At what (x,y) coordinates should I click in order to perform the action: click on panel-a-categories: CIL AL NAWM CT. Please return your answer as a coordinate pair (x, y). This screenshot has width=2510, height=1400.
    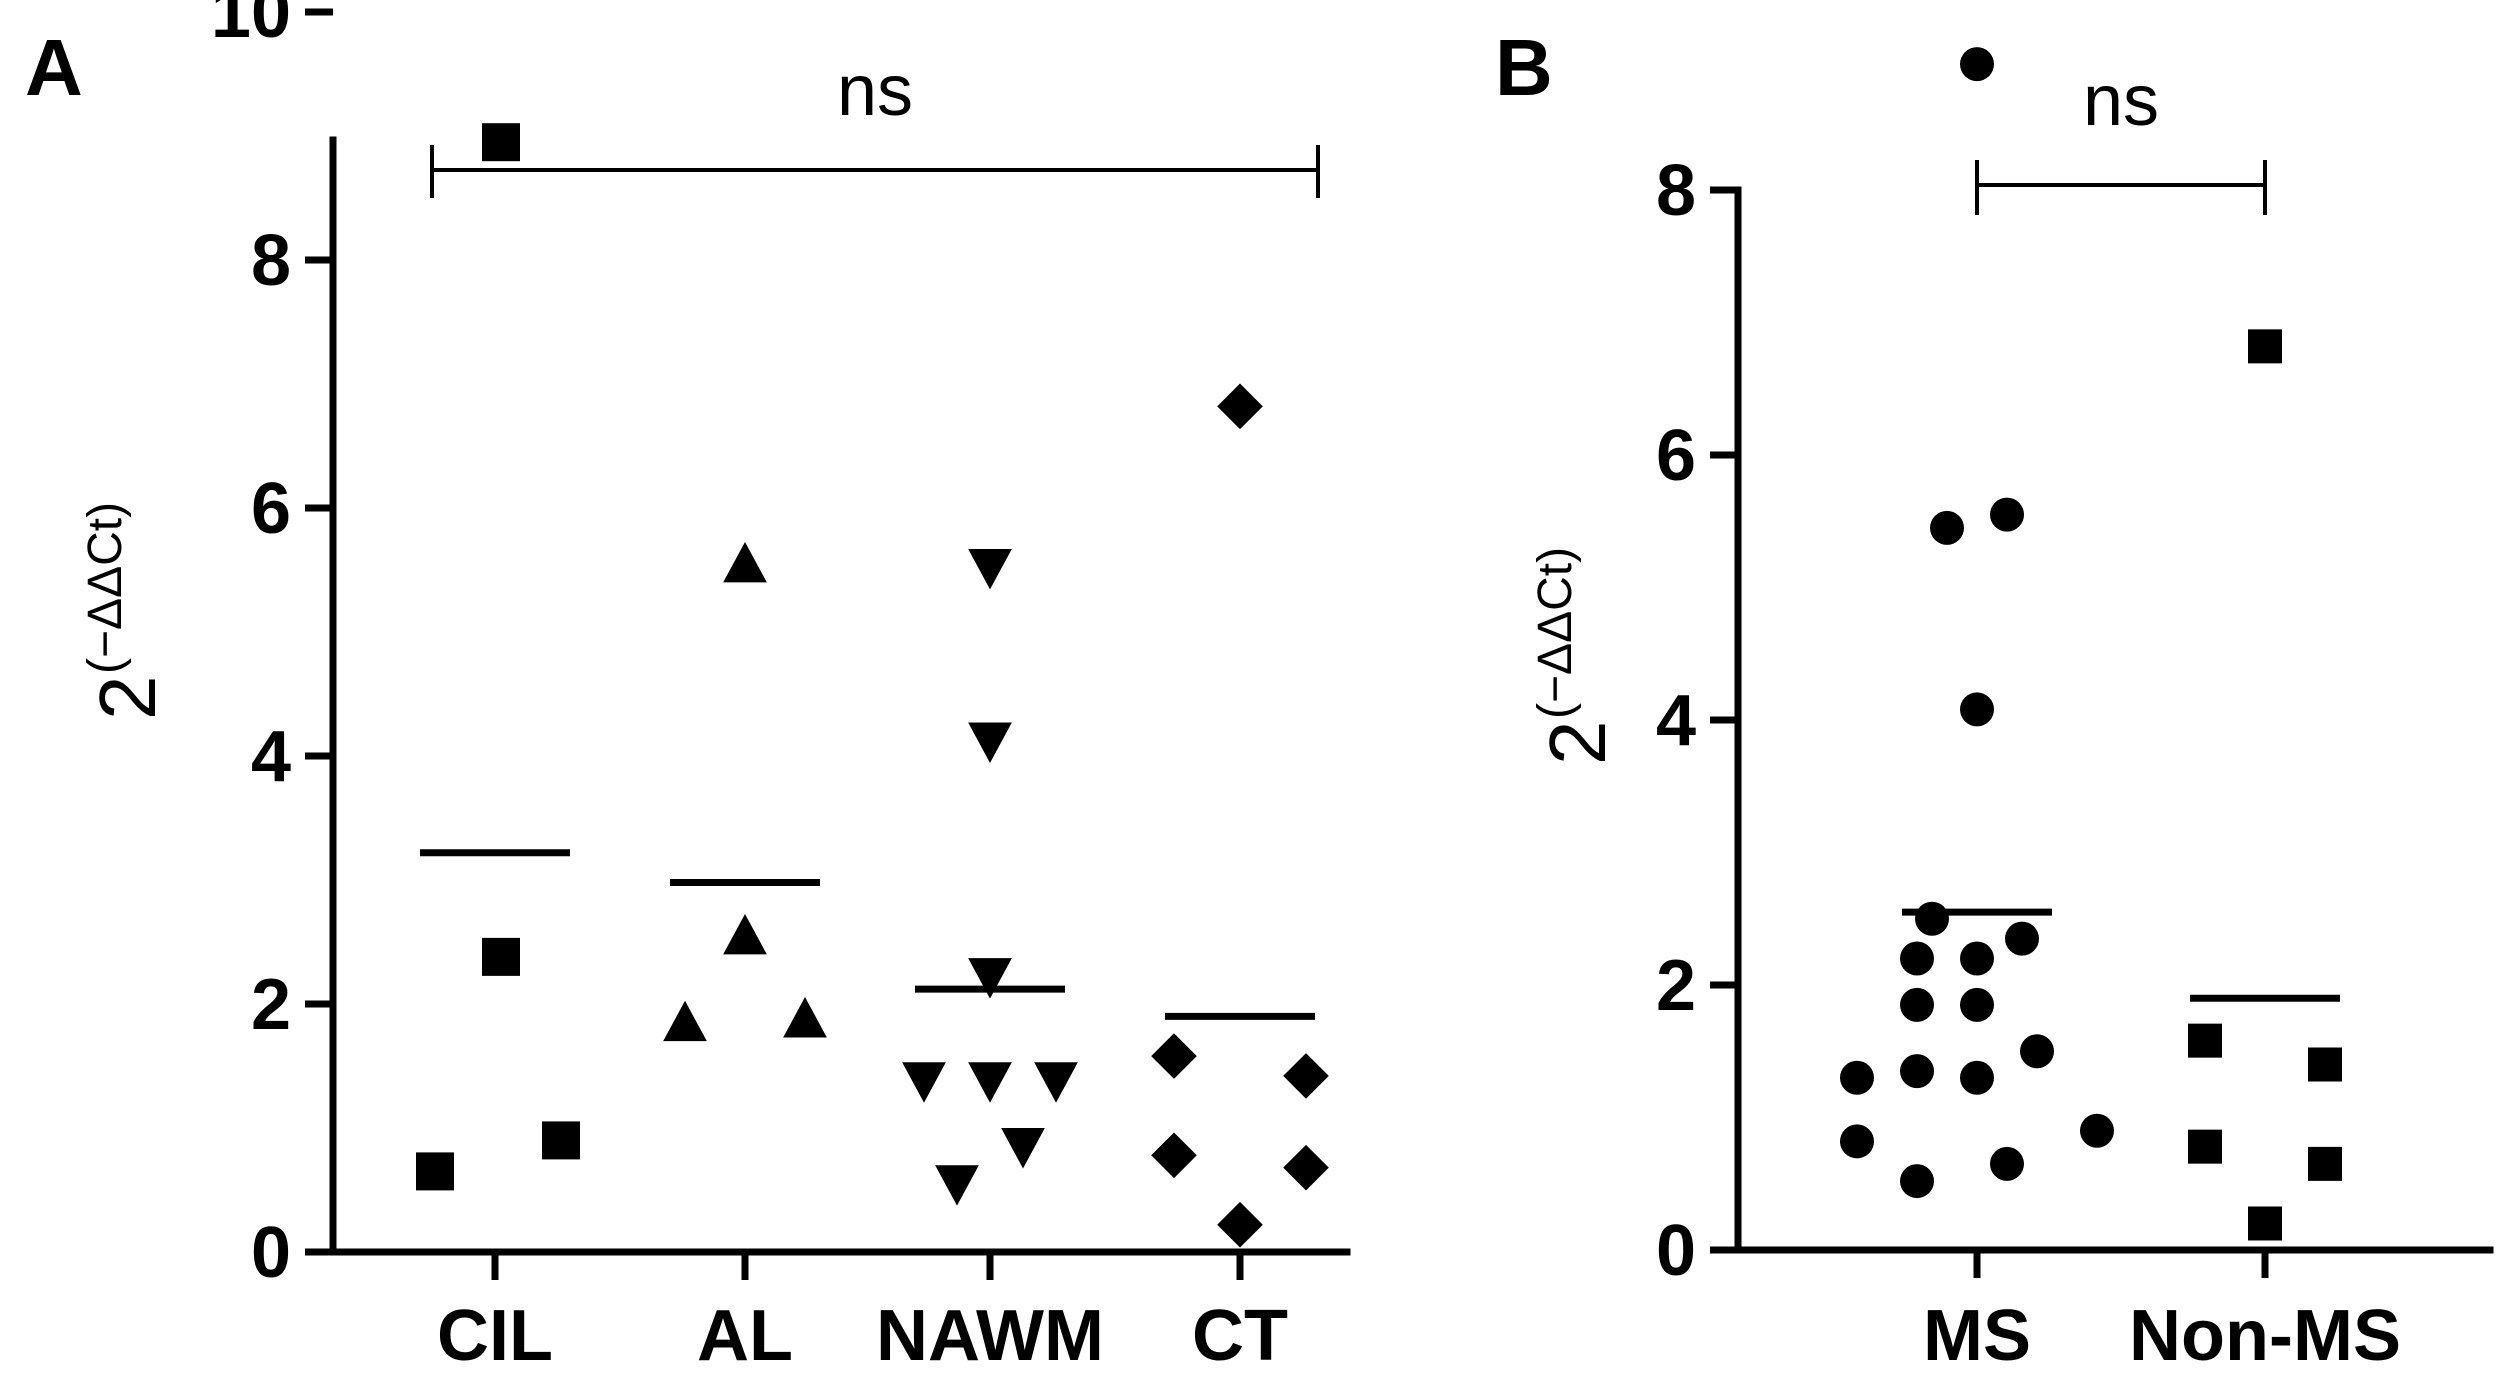
    Looking at the image, I should click on (862, 1314).